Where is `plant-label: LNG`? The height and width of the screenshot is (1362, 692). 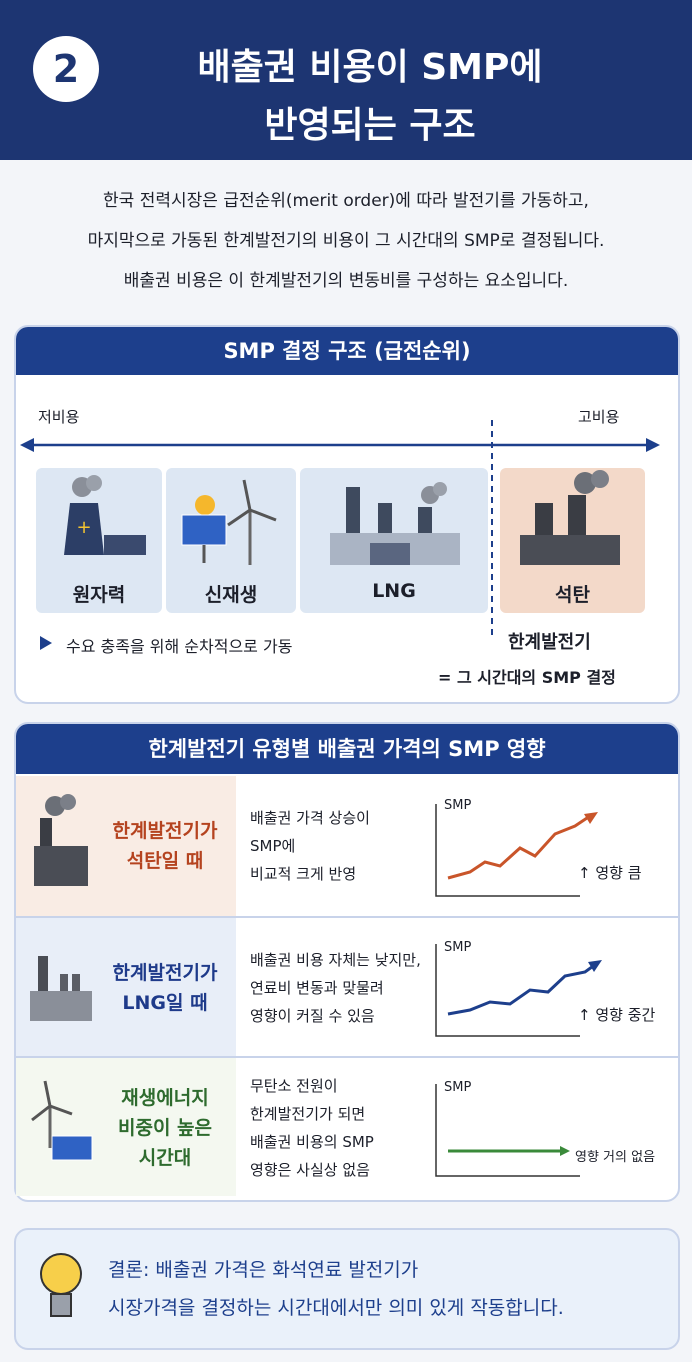 plant-label: LNG is located at coordinates (394, 591).